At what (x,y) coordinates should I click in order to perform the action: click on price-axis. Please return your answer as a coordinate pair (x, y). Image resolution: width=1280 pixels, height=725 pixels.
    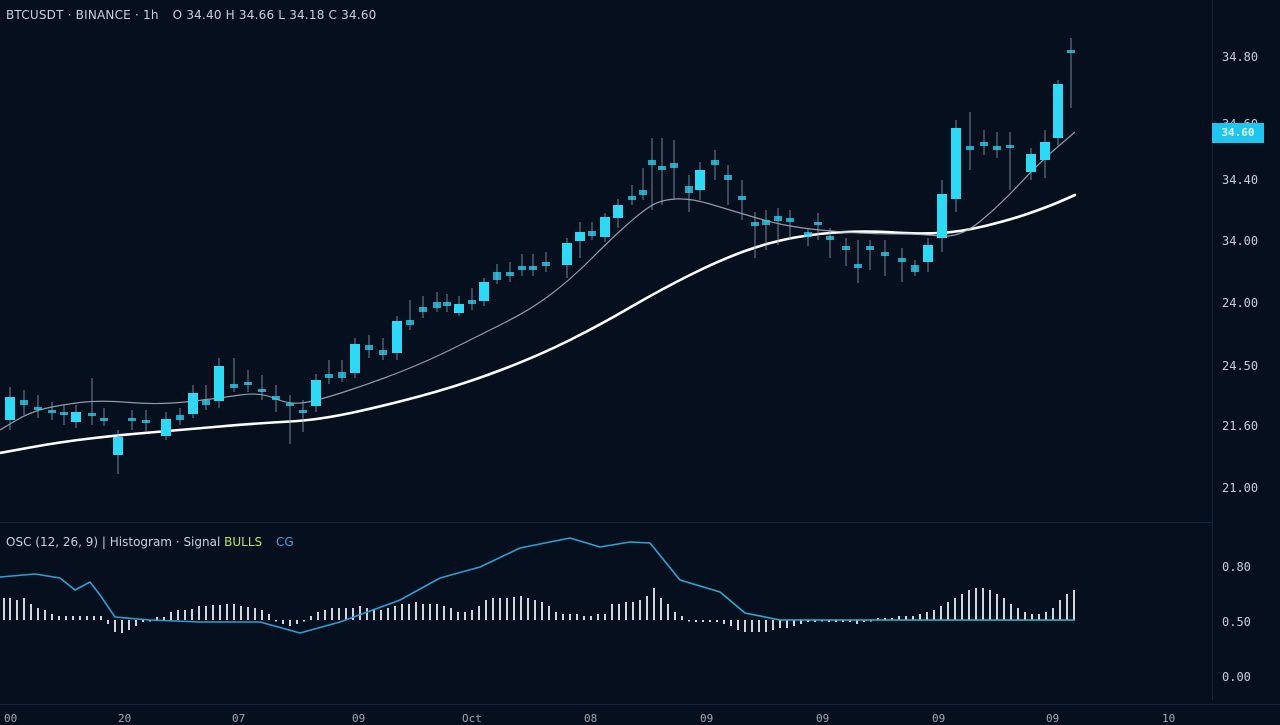
    Looking at the image, I should click on (1246, 350).